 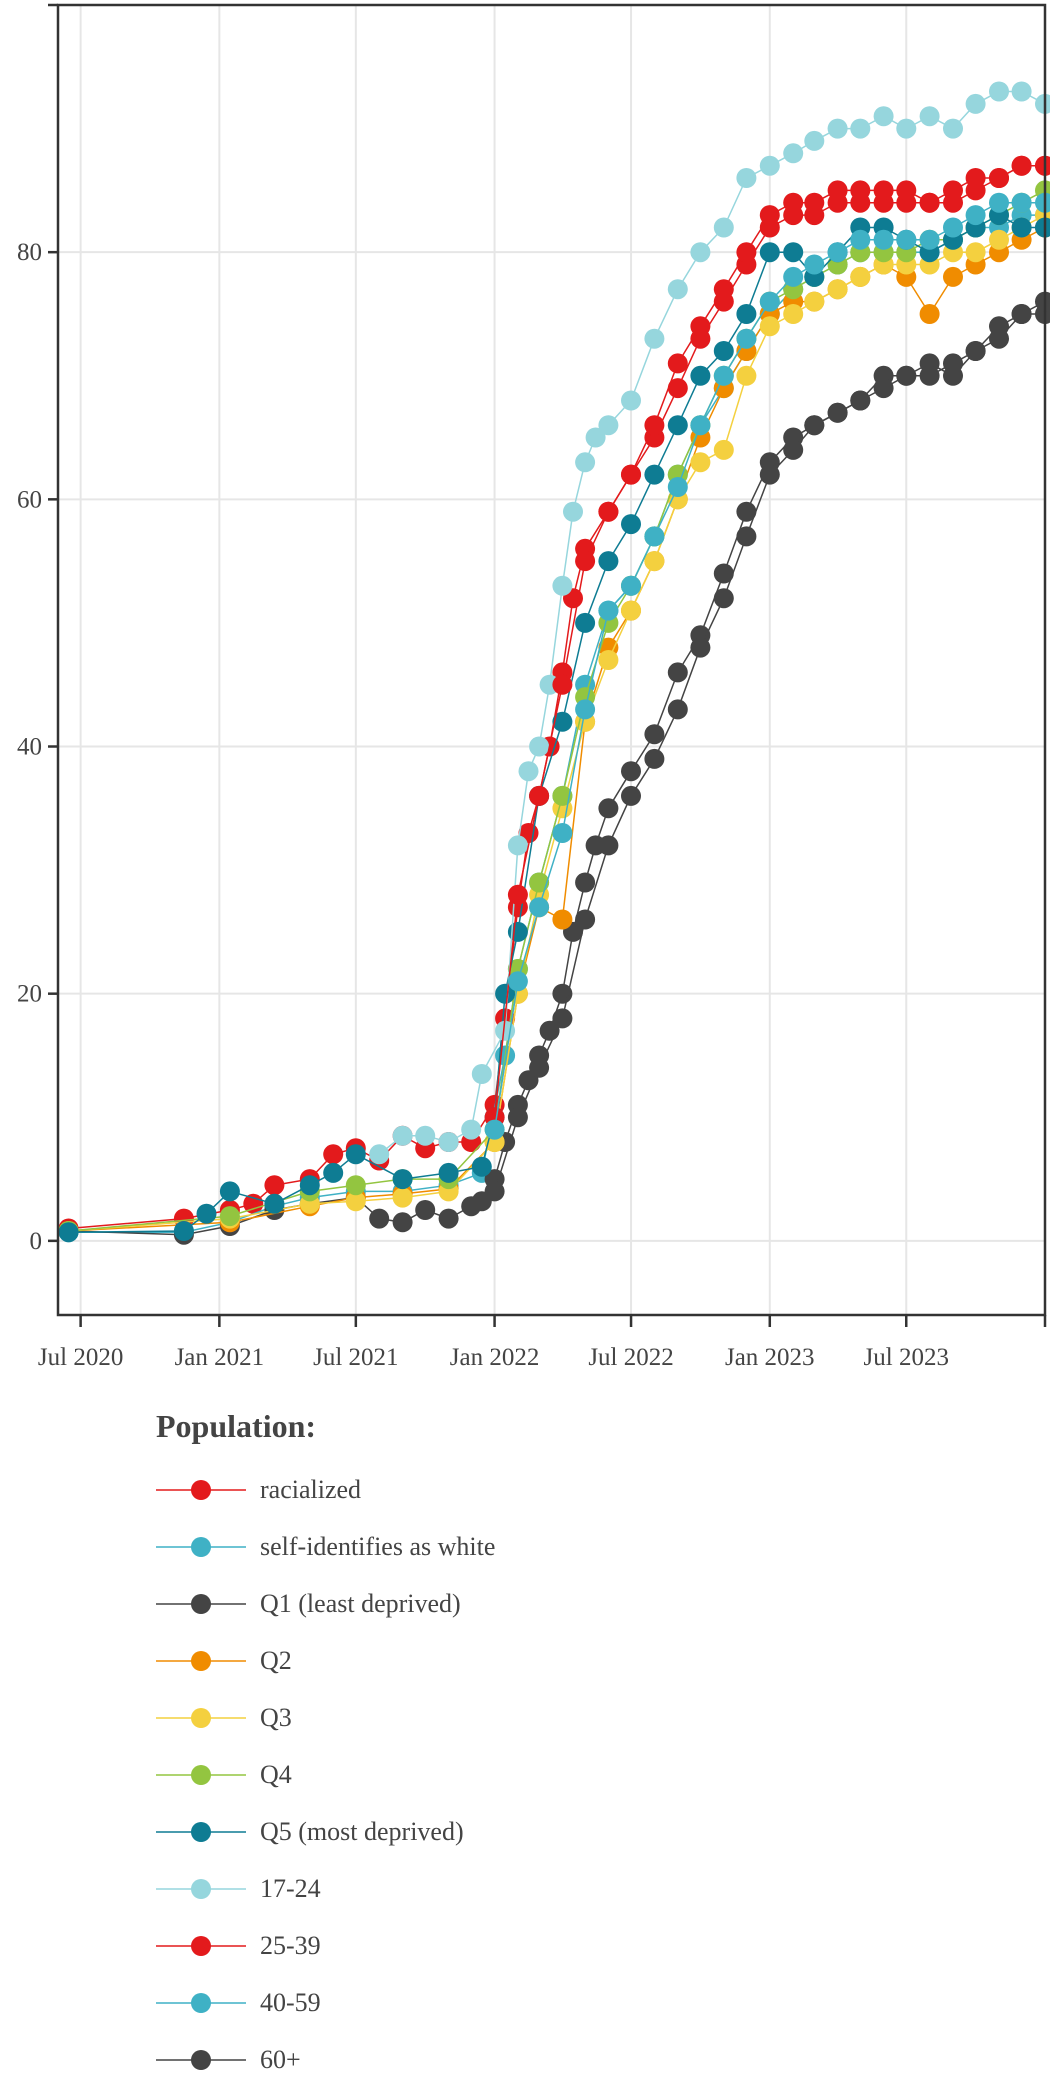 I want to click on legend-item: 25-39, so click(x=325, y=1945).